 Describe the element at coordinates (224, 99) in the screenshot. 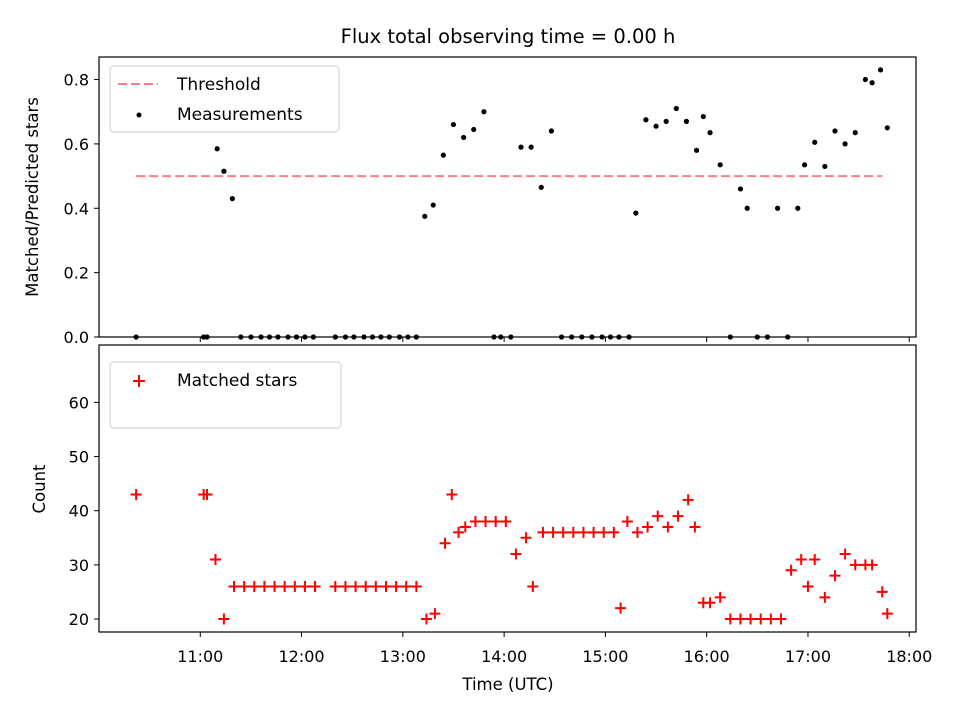

I see `top-legend: Threshold Measurements` at that location.